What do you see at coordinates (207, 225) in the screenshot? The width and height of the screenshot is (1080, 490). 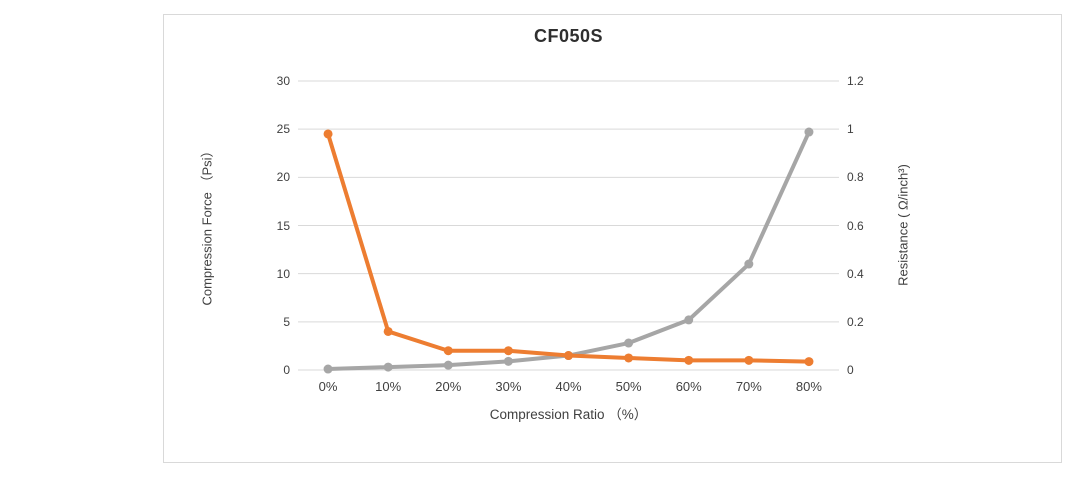 I see `left-axis-title: Compression Force （Psi）` at bounding box center [207, 225].